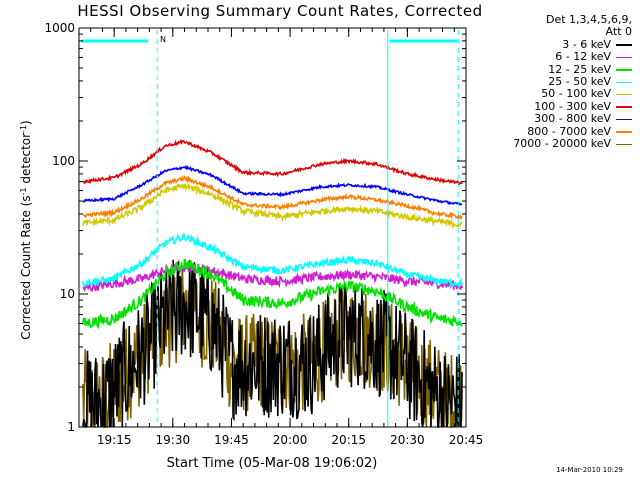  Describe the element at coordinates (579, 69) in the screenshot. I see `legend-entry-label: 12 - 25 keV` at that location.